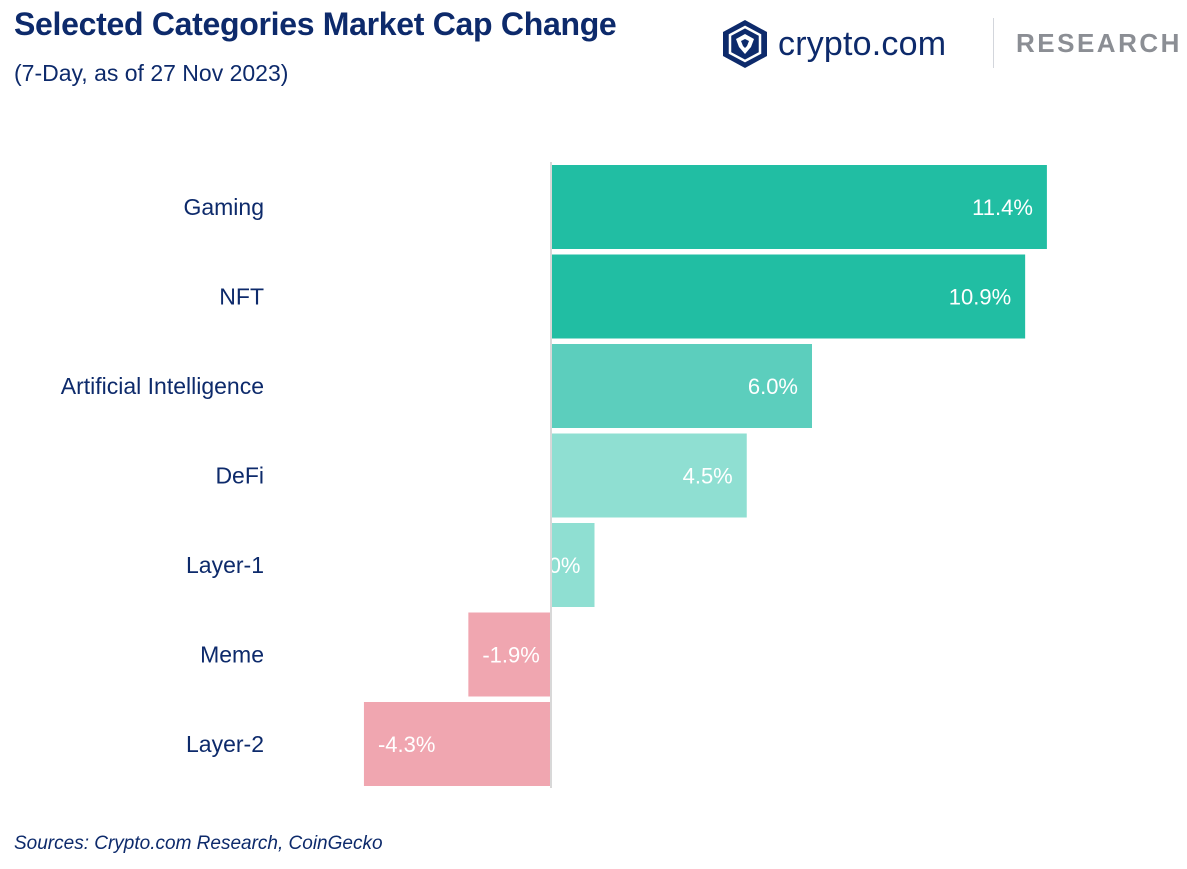  What do you see at coordinates (788, 296) in the screenshot?
I see `bar-nft` at bounding box center [788, 296].